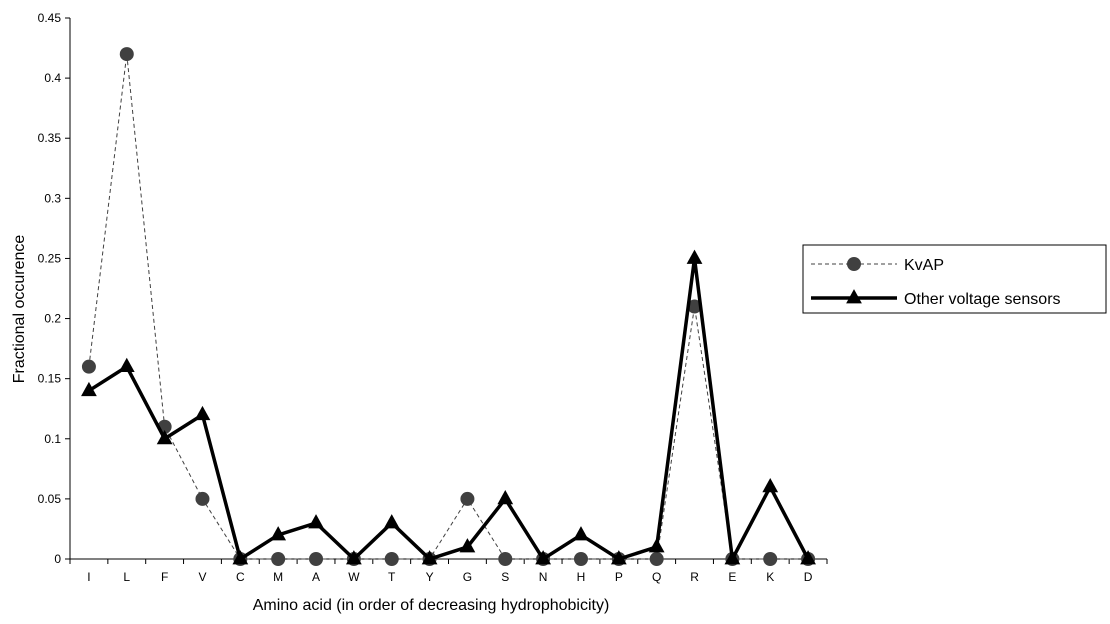 The width and height of the screenshot is (1110, 624). Describe the element at coordinates (164, 577) in the screenshot. I see `x-tick-label: F` at that location.